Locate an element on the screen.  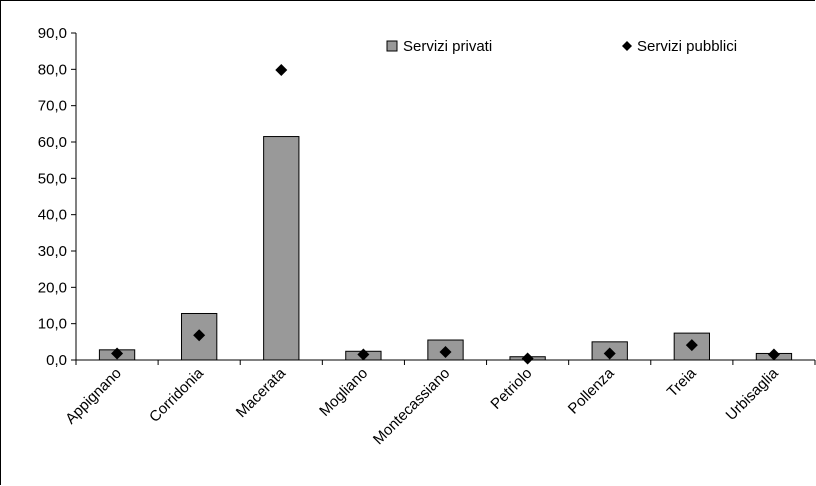
legend-label-servizi-privati: Servizi privati is located at coordinates (447, 46).